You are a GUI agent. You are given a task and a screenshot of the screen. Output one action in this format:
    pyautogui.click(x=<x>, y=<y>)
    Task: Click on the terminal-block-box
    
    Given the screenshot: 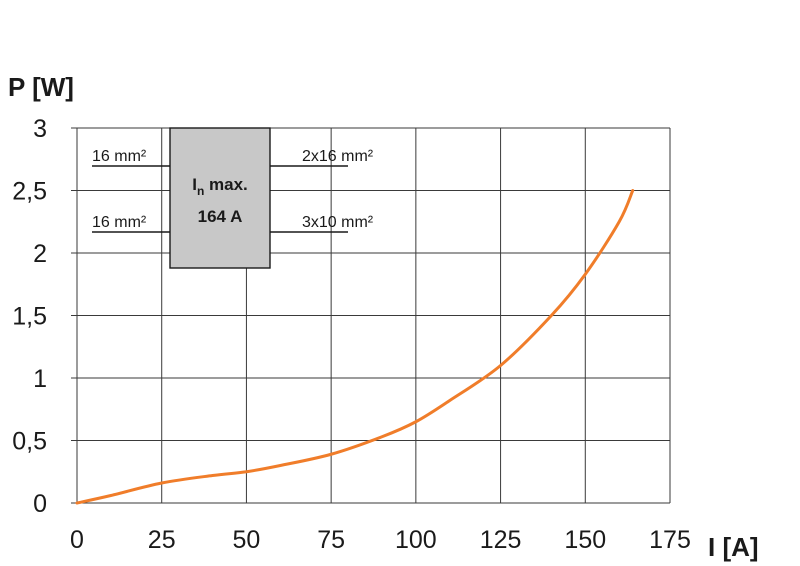 What is the action you would take?
    pyautogui.click(x=220, y=198)
    